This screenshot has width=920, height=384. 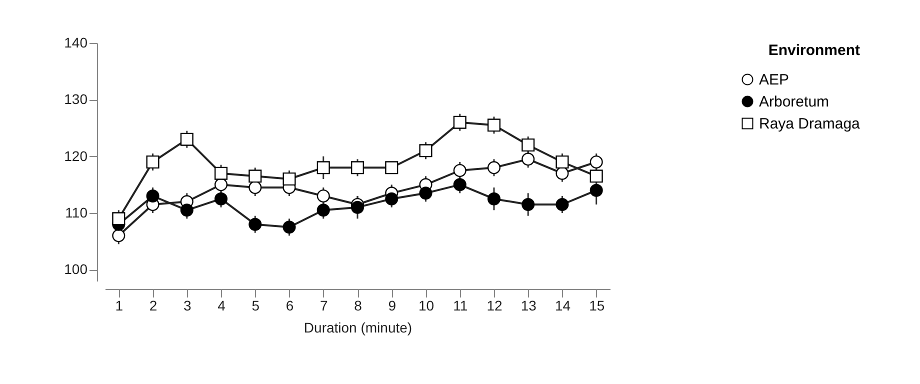 What do you see at coordinates (794, 102) in the screenshot?
I see `legend-label: Arboretum` at bounding box center [794, 102].